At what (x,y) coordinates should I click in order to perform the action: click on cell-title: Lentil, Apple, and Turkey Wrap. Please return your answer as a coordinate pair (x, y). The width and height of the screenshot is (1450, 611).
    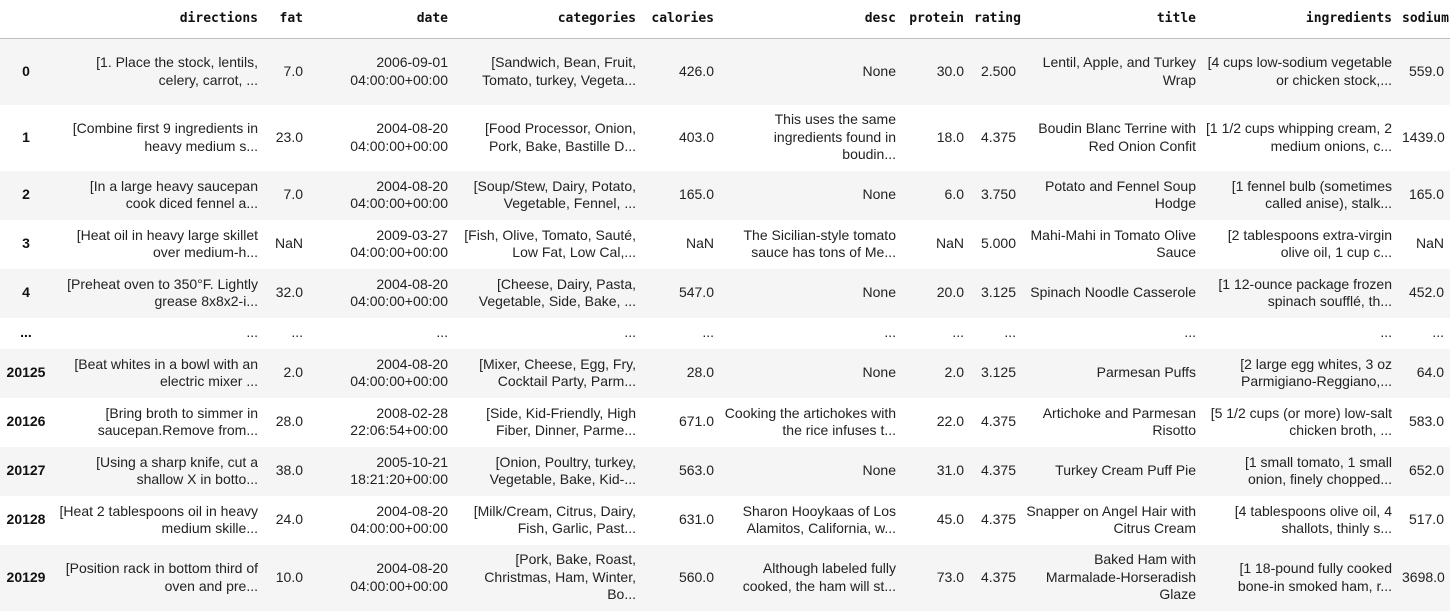
    Looking at the image, I should click on (1119, 71).